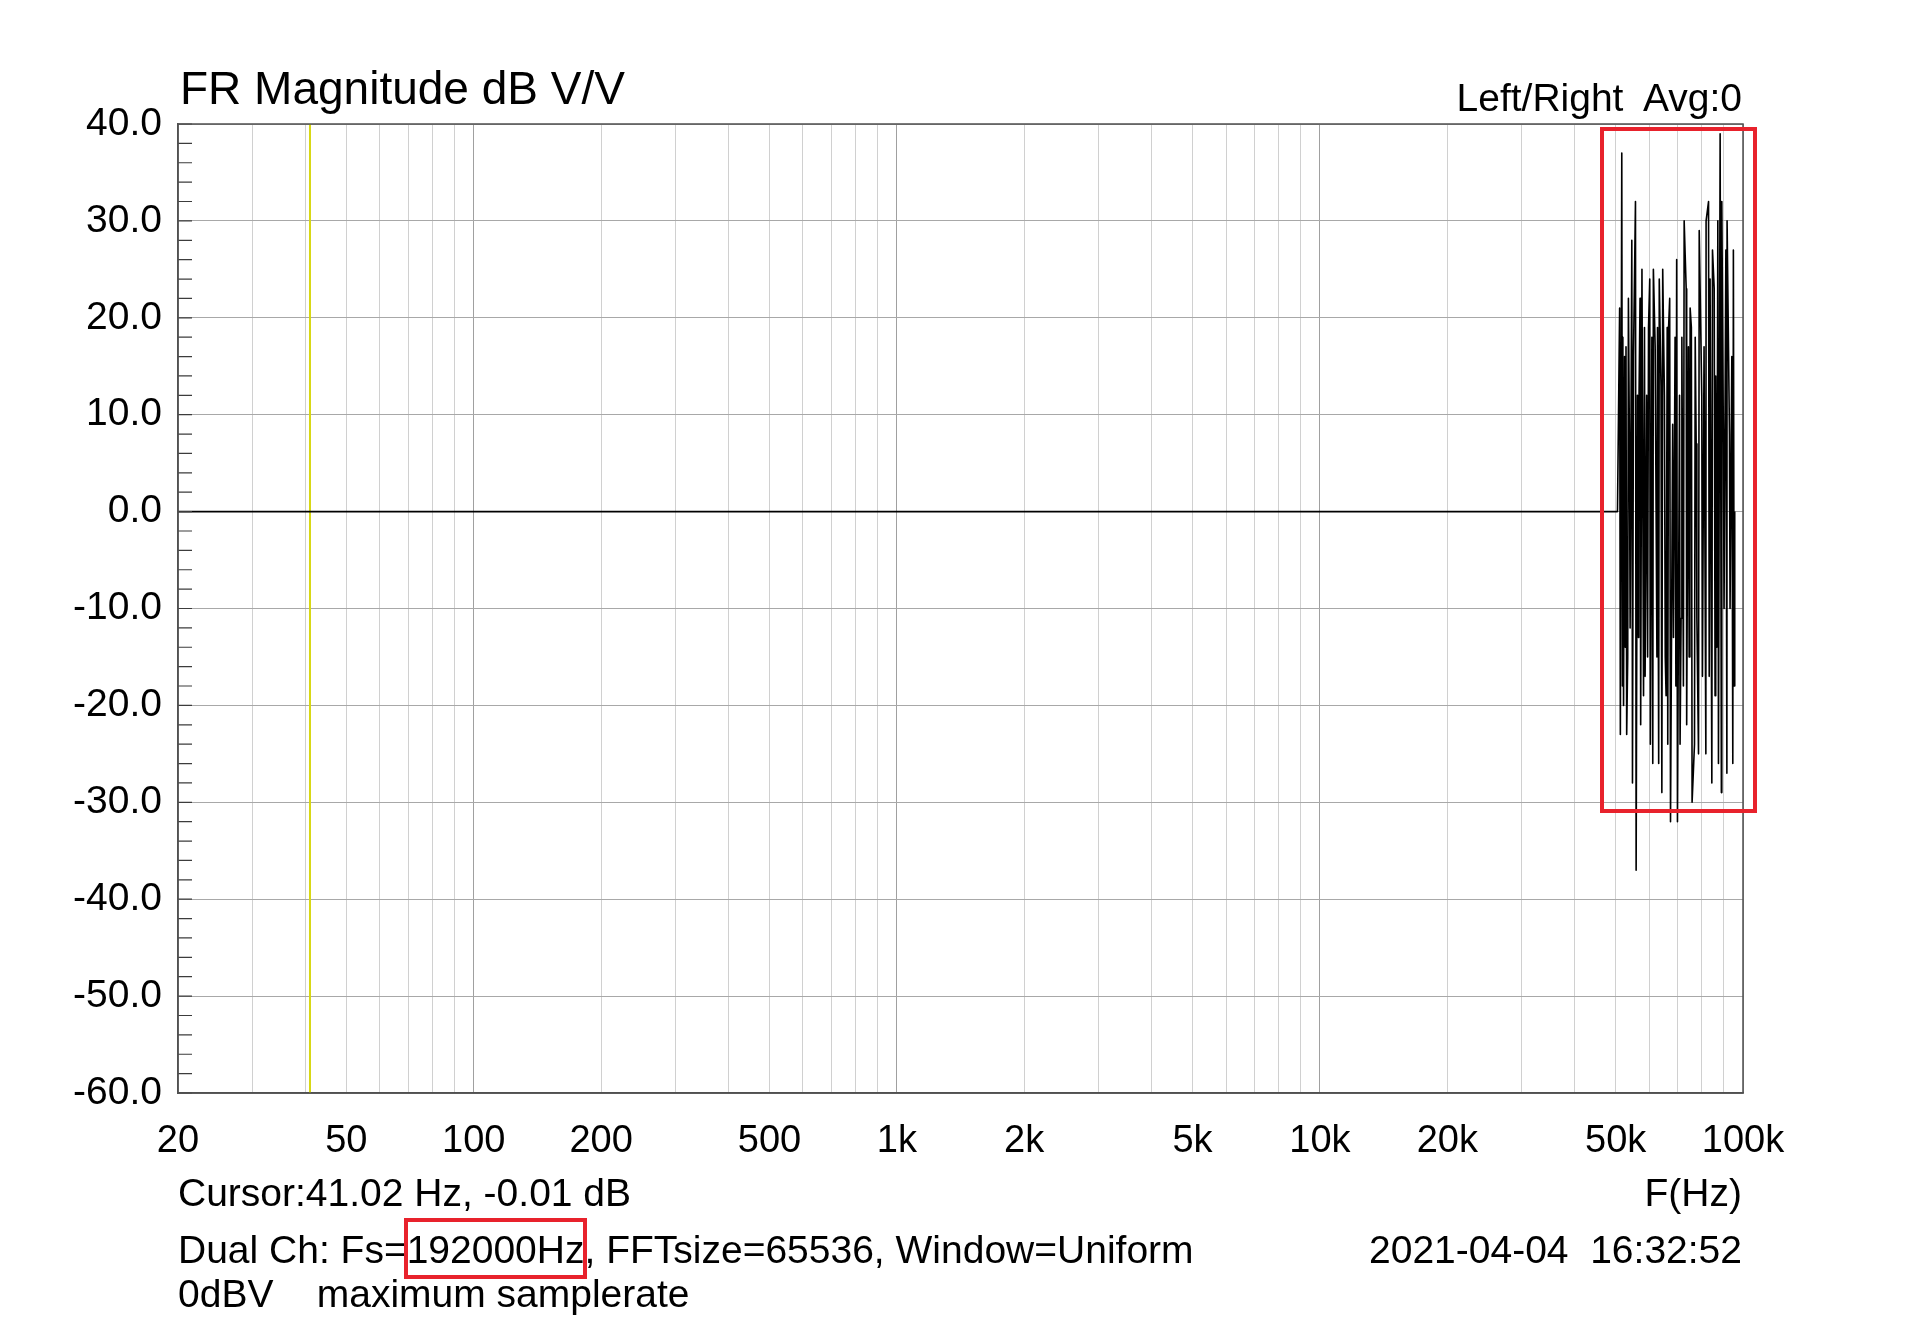 The height and width of the screenshot is (1322, 1919). Describe the element at coordinates (1693, 1193) in the screenshot. I see `x-axis-title: F(Hz)` at that location.